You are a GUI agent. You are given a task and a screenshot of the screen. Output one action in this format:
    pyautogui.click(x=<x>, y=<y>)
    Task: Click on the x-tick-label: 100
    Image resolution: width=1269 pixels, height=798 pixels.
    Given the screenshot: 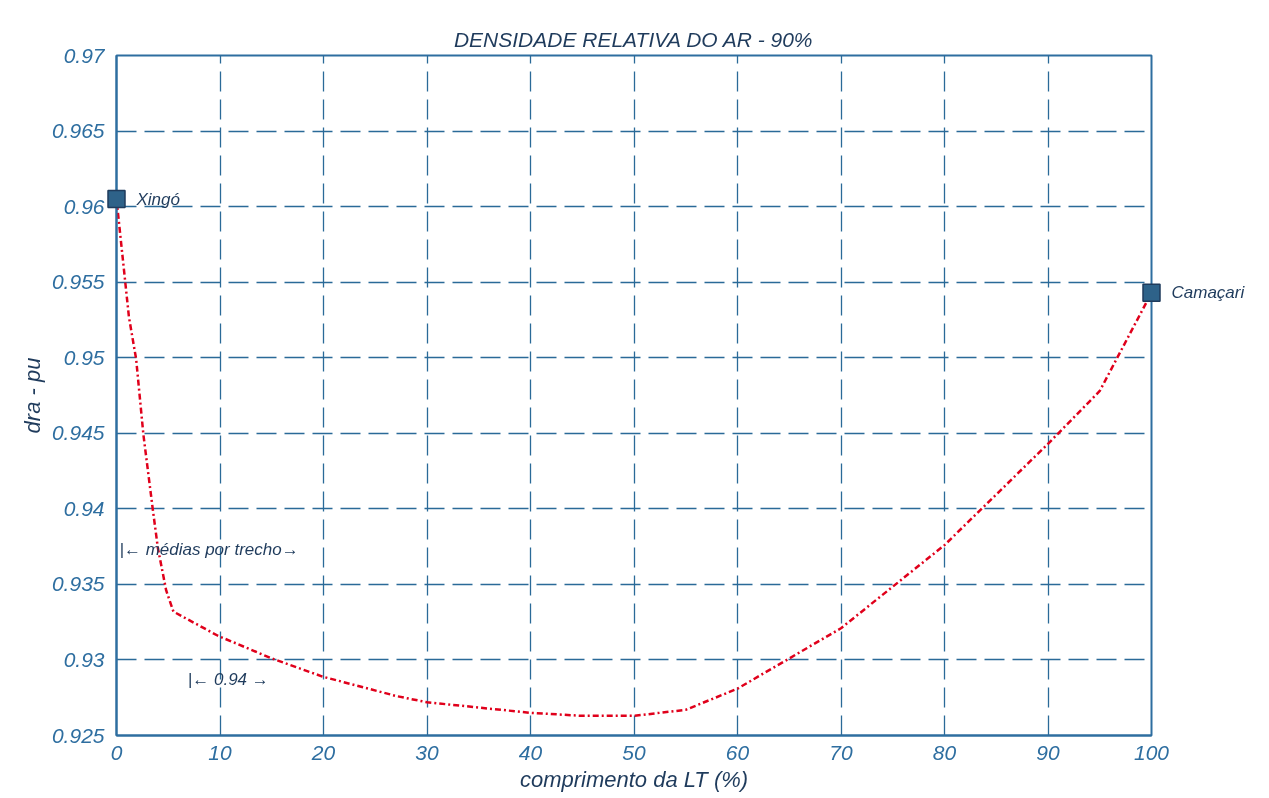 What is the action you would take?
    pyautogui.click(x=1151, y=752)
    